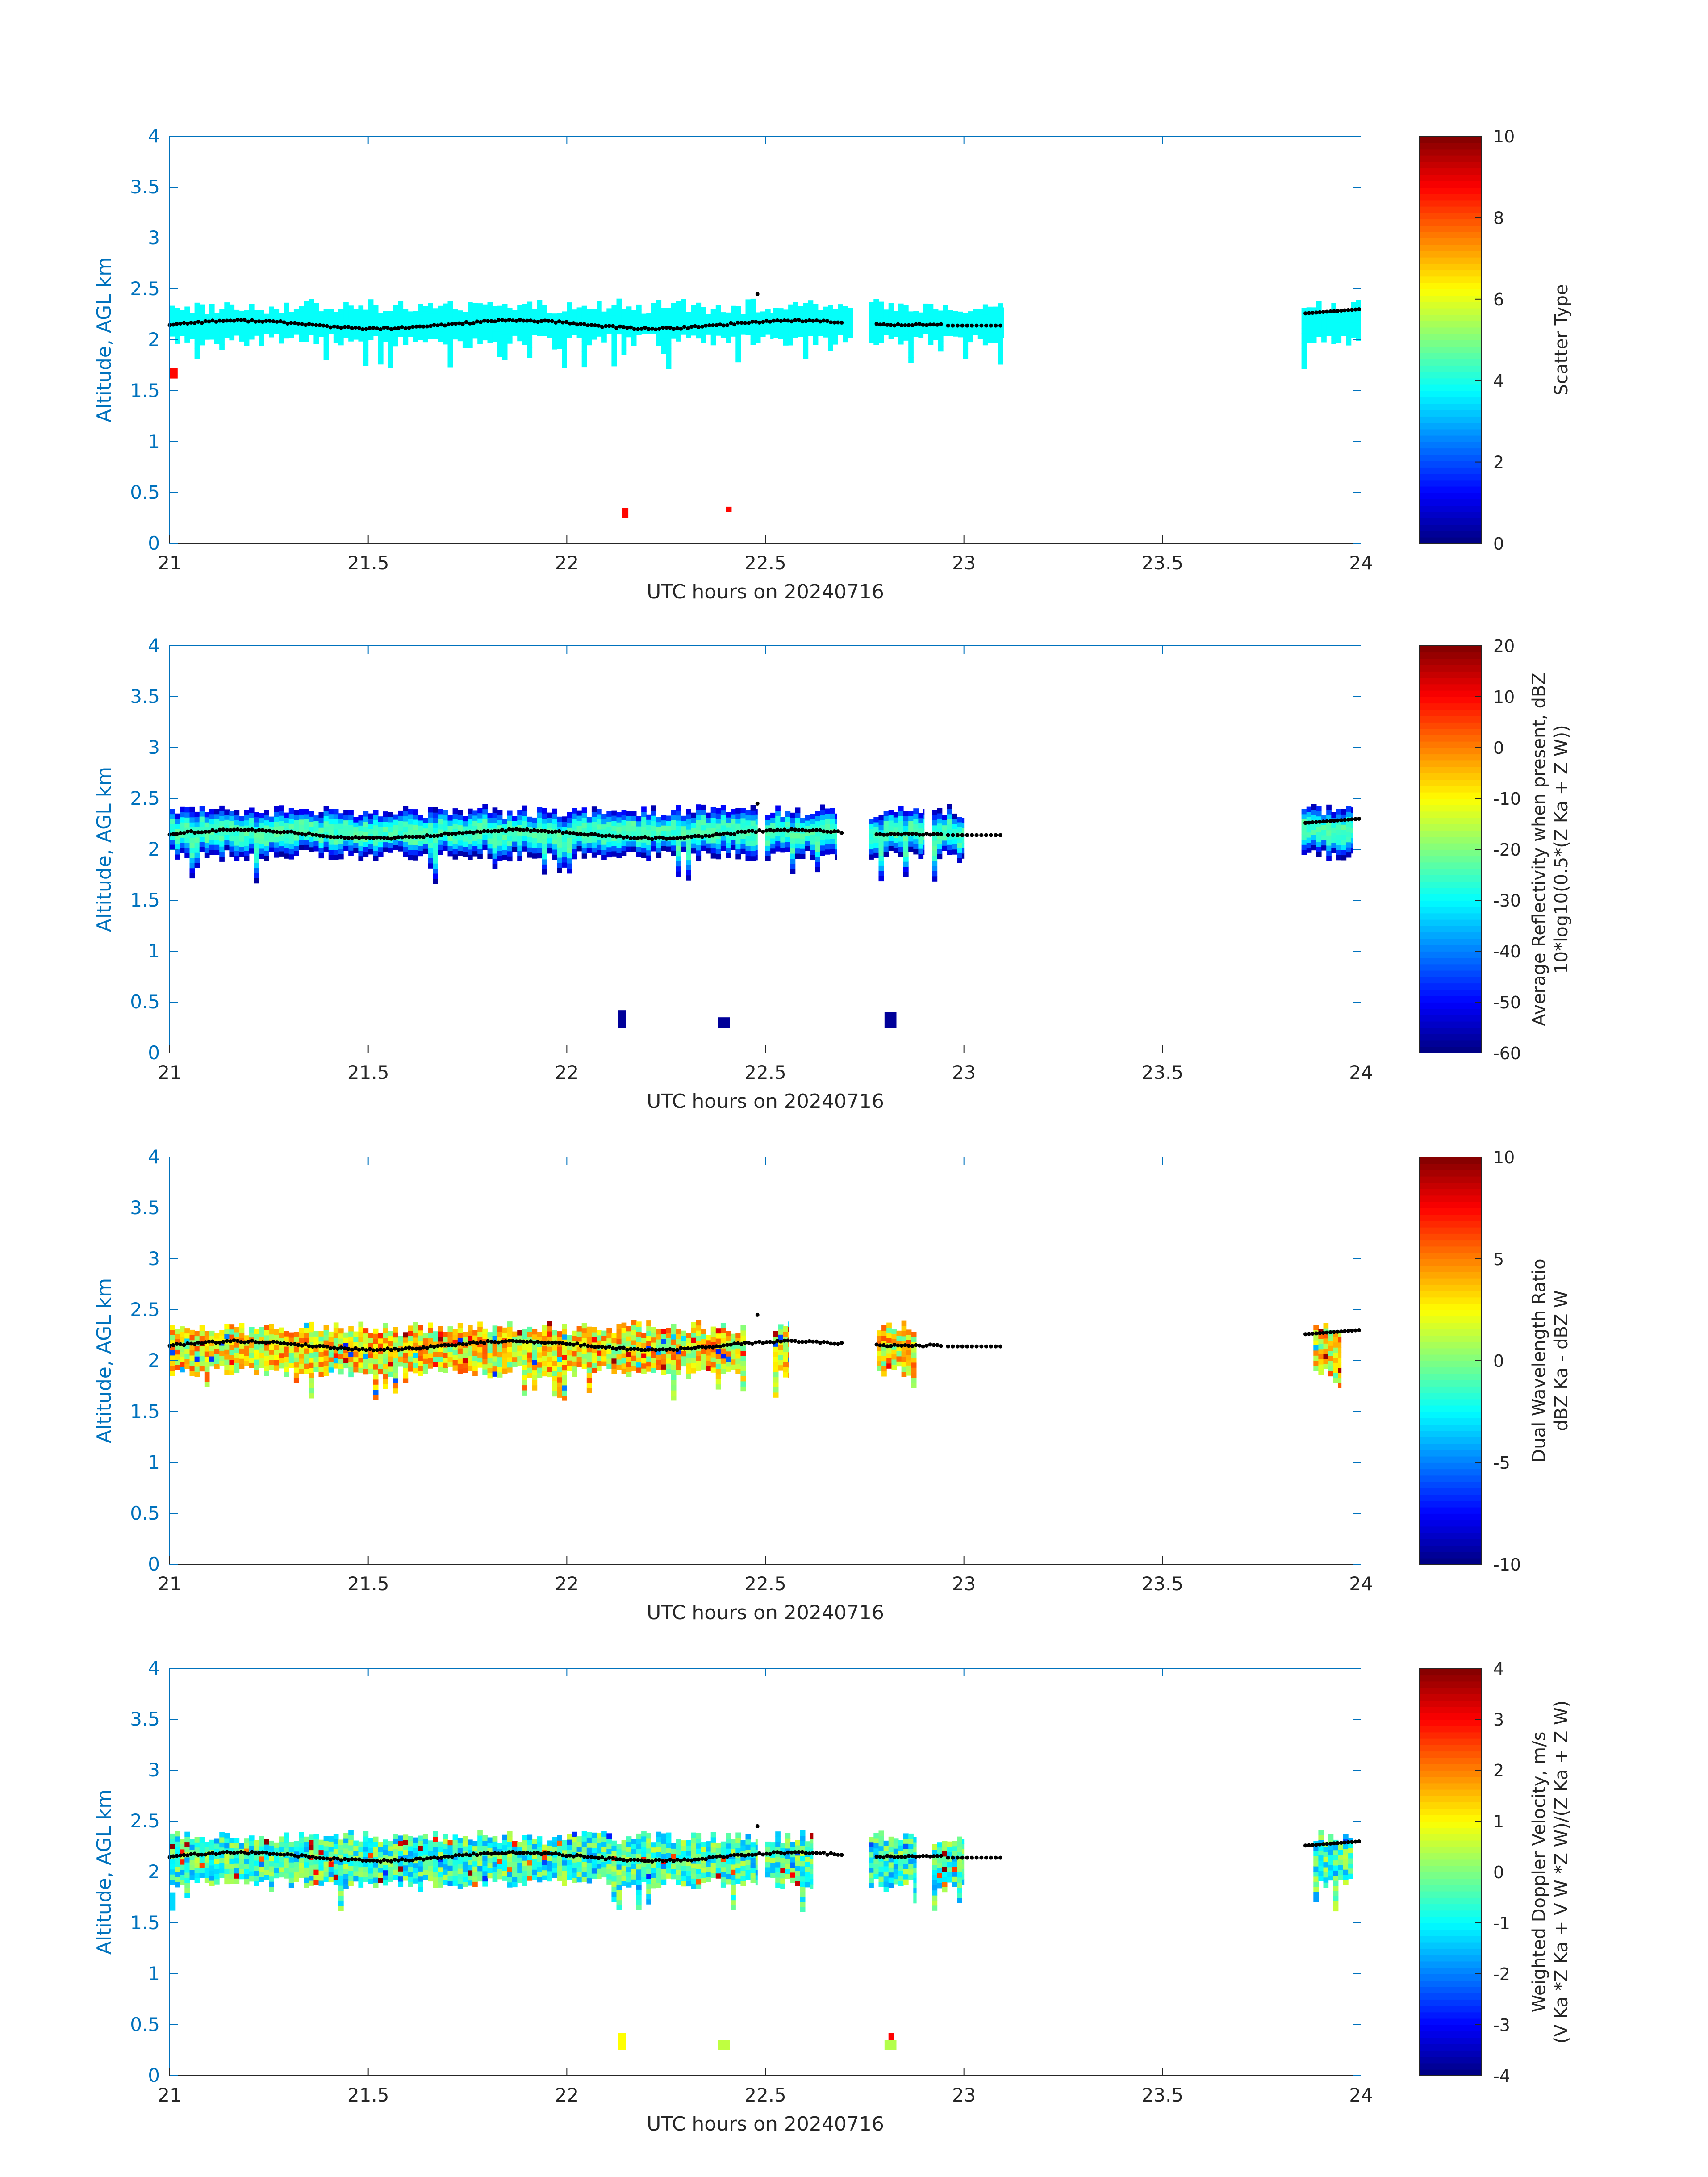 This screenshot has width=1708, height=2177. What do you see at coordinates (145, 289) in the screenshot?
I see `y-tick-label: 2.5` at bounding box center [145, 289].